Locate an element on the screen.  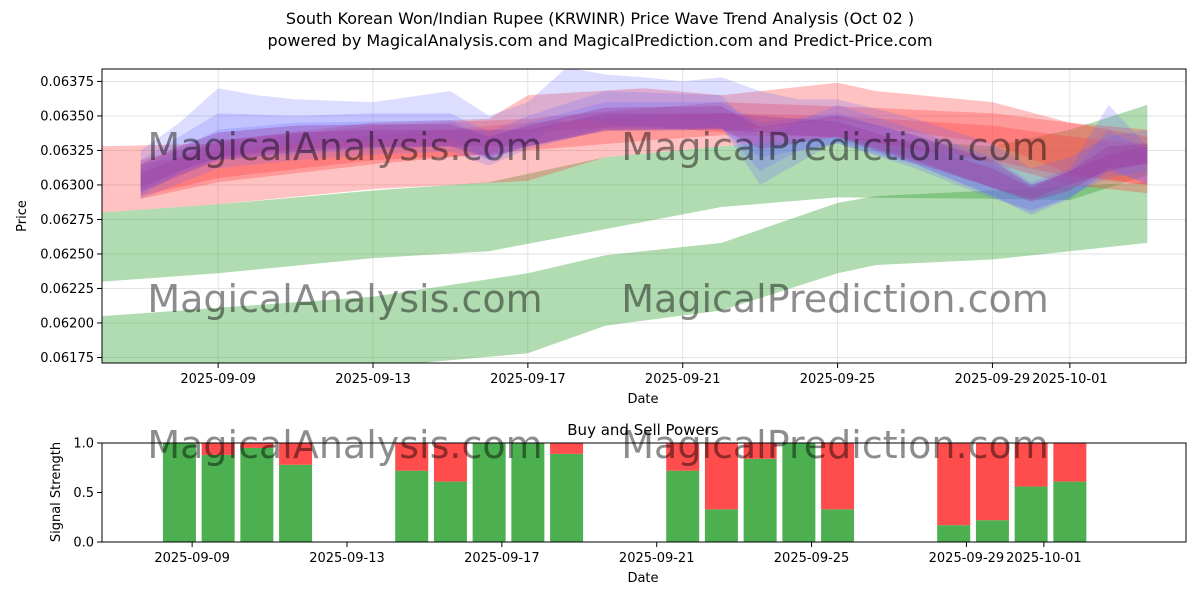
x-tick-label-4: 2025-09-25 is located at coordinates (838, 379).